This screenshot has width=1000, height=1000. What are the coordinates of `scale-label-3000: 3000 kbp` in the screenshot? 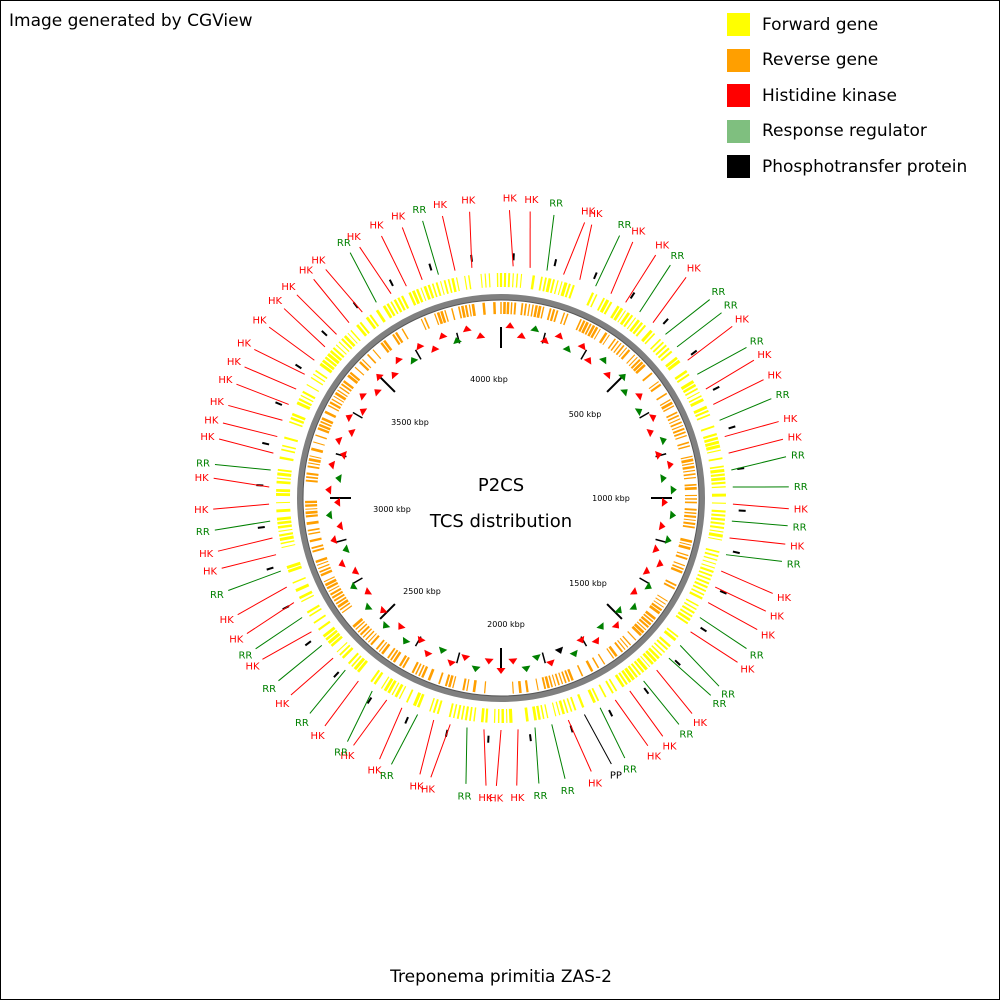 It's located at (392, 509).